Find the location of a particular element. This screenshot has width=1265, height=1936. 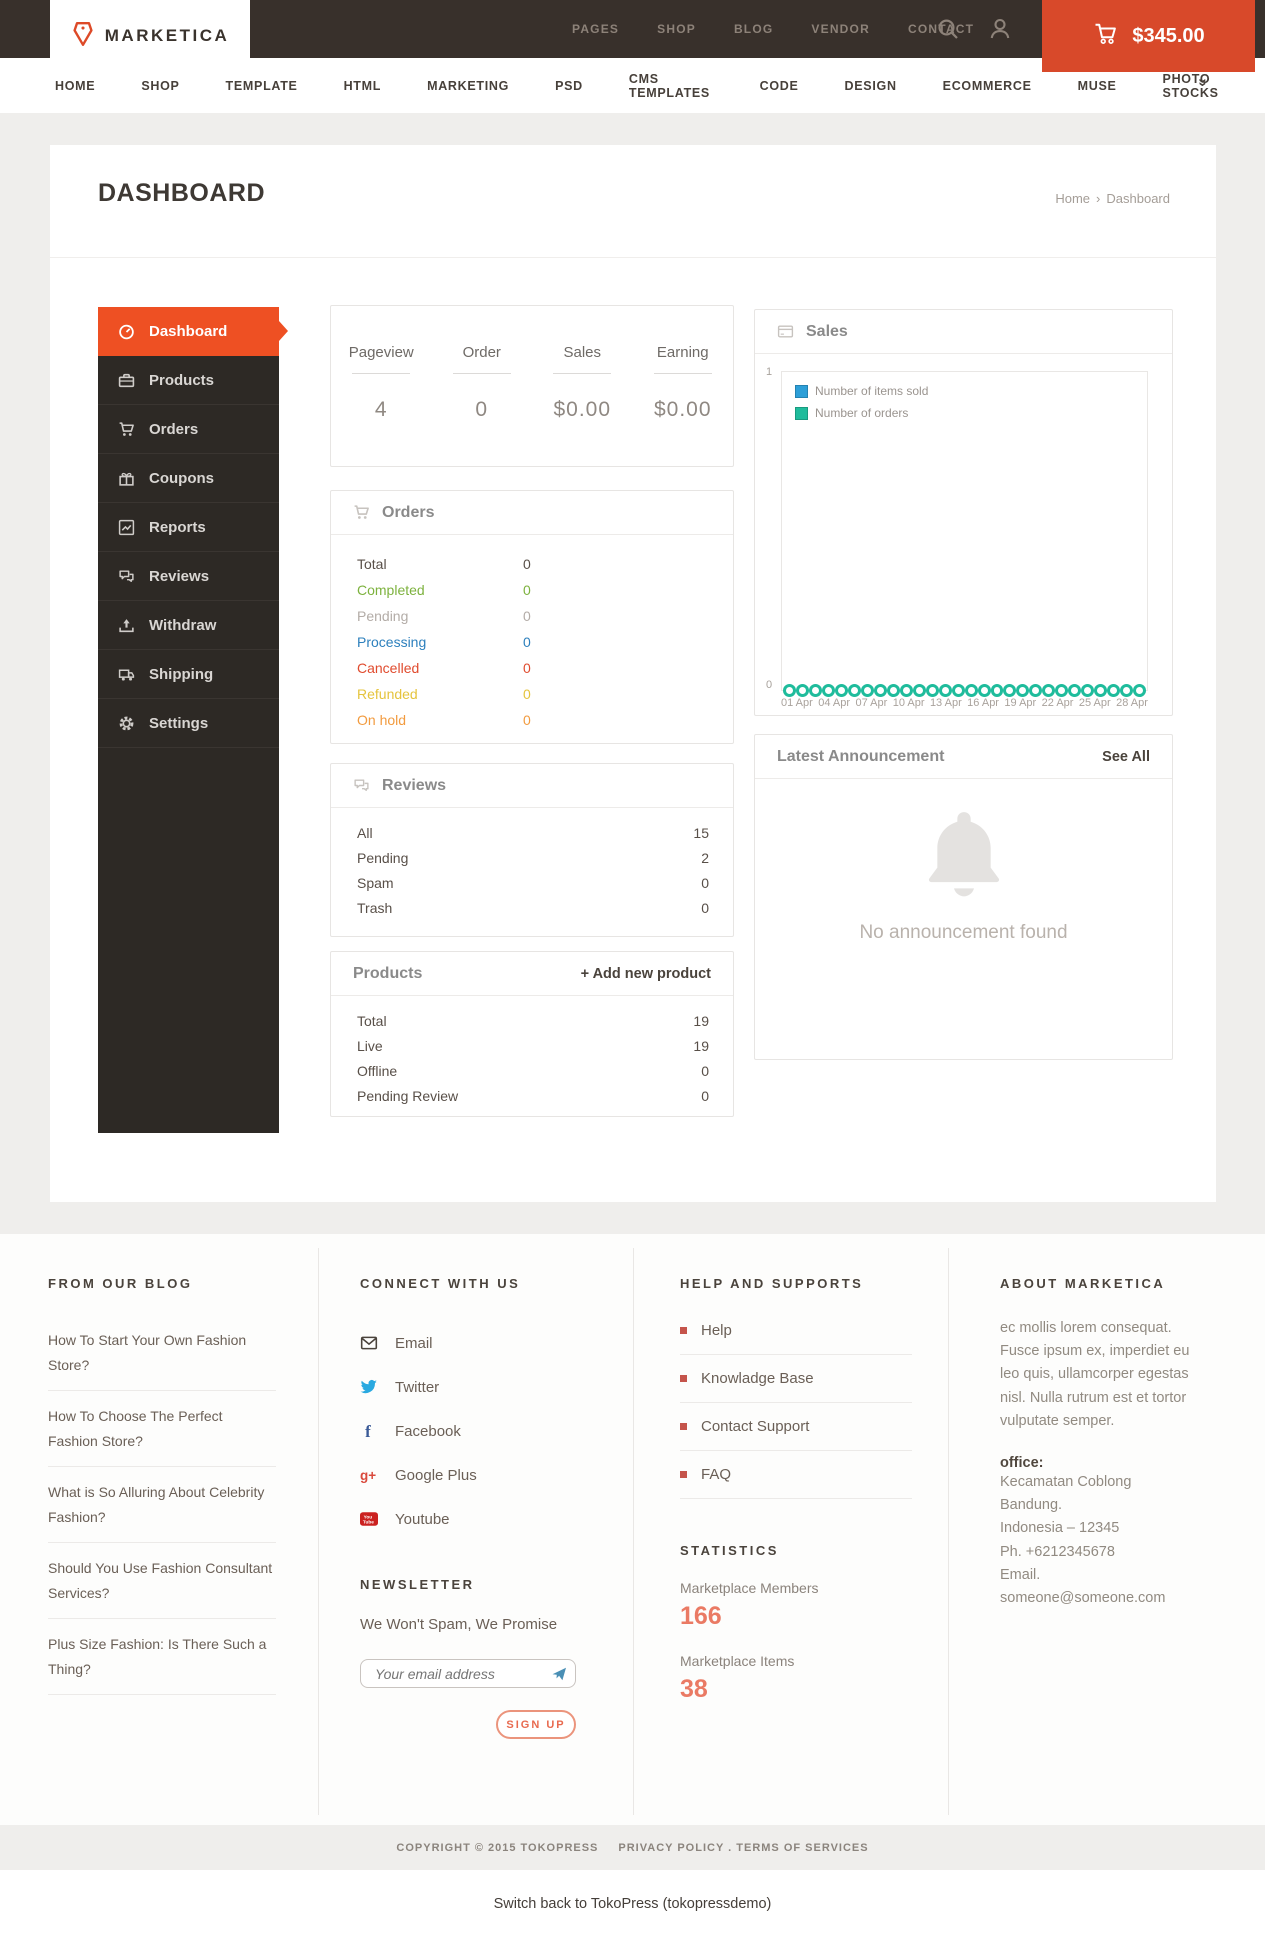

data-point-marker is located at coordinates (1114, 690).